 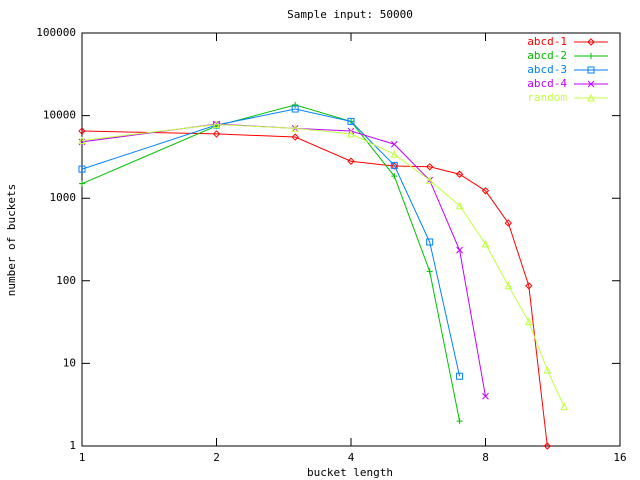 I want to click on x-tick-label: 2, so click(x=216, y=457).